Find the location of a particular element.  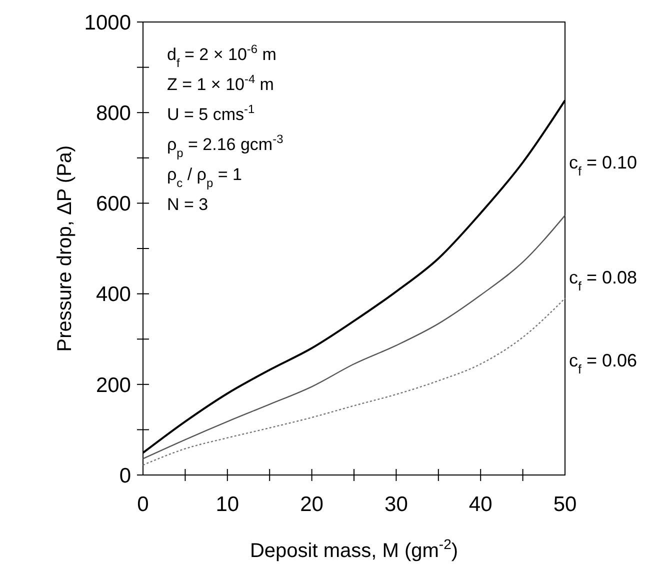

annotation: Z = 1 × 10$^{-4}$ m is located at coordinates (220, 83).